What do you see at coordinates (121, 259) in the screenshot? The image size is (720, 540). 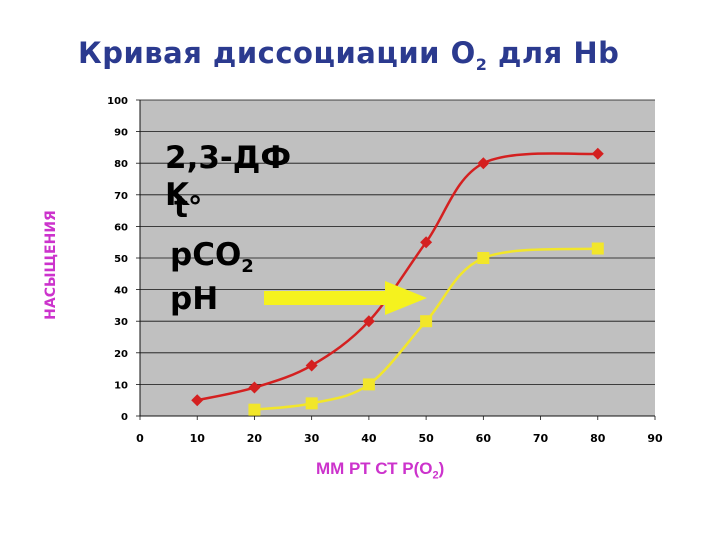 I see `y-tick-label-50: 50` at bounding box center [121, 259].